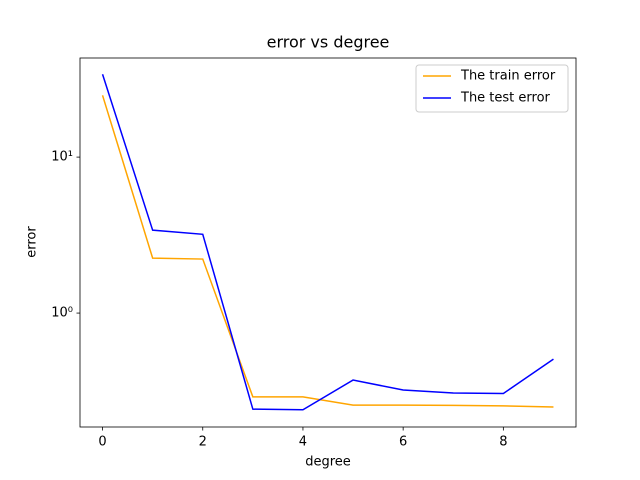 The width and height of the screenshot is (640, 480). What do you see at coordinates (403, 442) in the screenshot?
I see `x-tick-label: 6` at bounding box center [403, 442].